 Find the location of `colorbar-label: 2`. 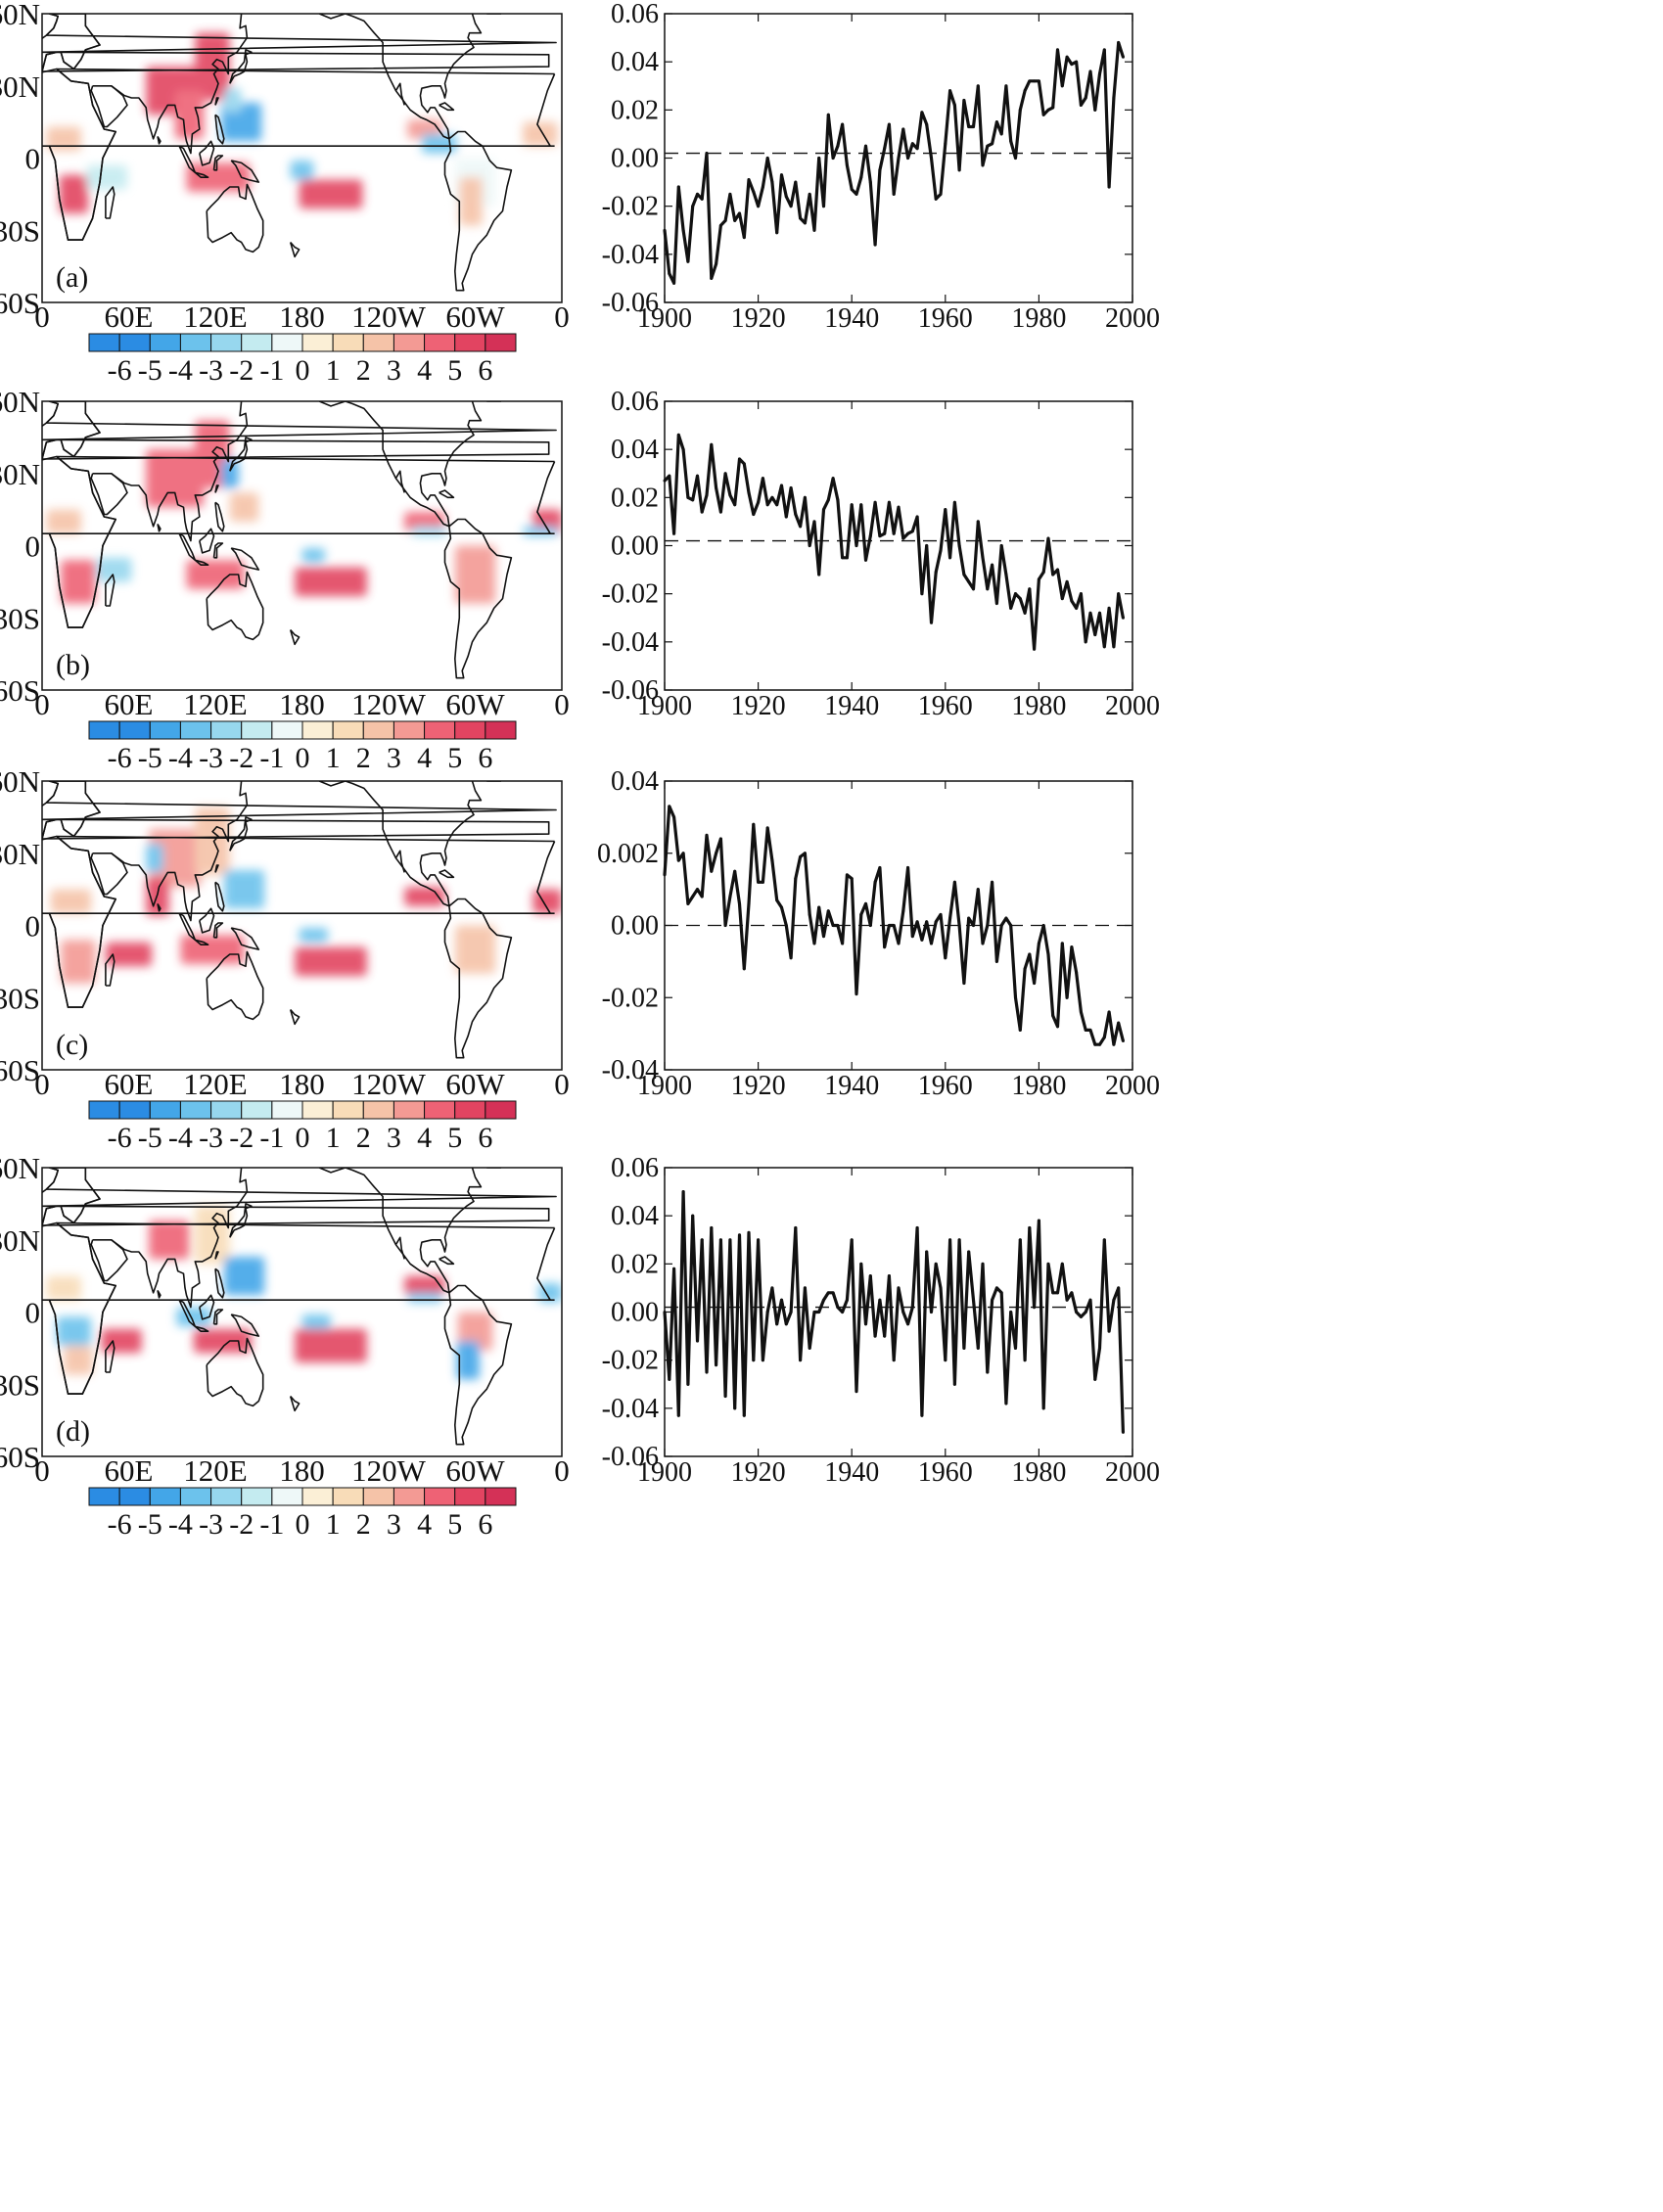

colorbar-label: 2 is located at coordinates (363, 1138).